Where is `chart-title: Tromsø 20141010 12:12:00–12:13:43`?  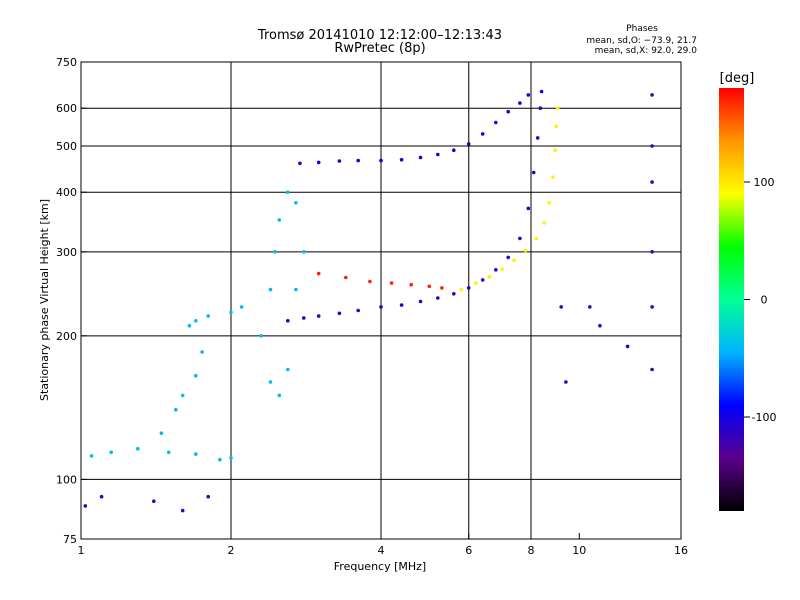
chart-title: Tromsø 20141010 12:12:00–12:13:43 is located at coordinates (379, 35).